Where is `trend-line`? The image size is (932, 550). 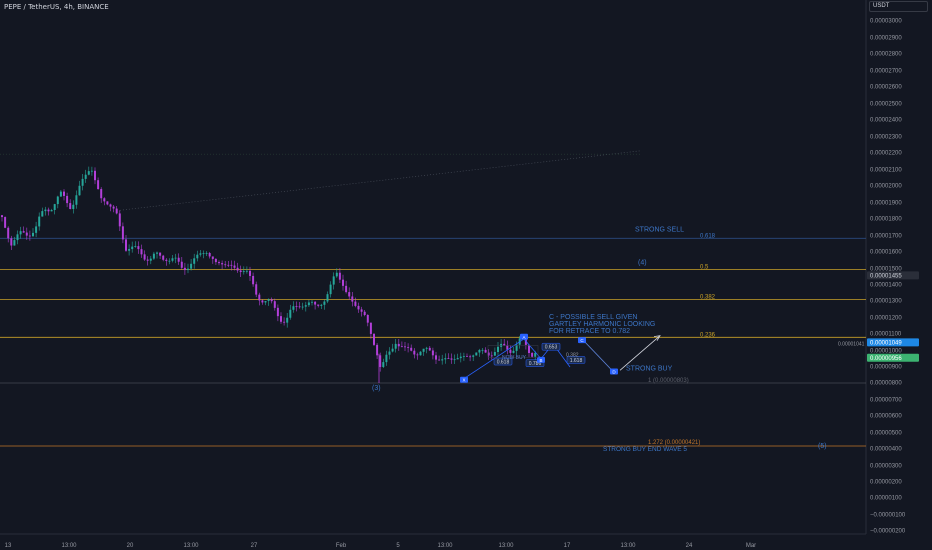 trend-line is located at coordinates (380, 180).